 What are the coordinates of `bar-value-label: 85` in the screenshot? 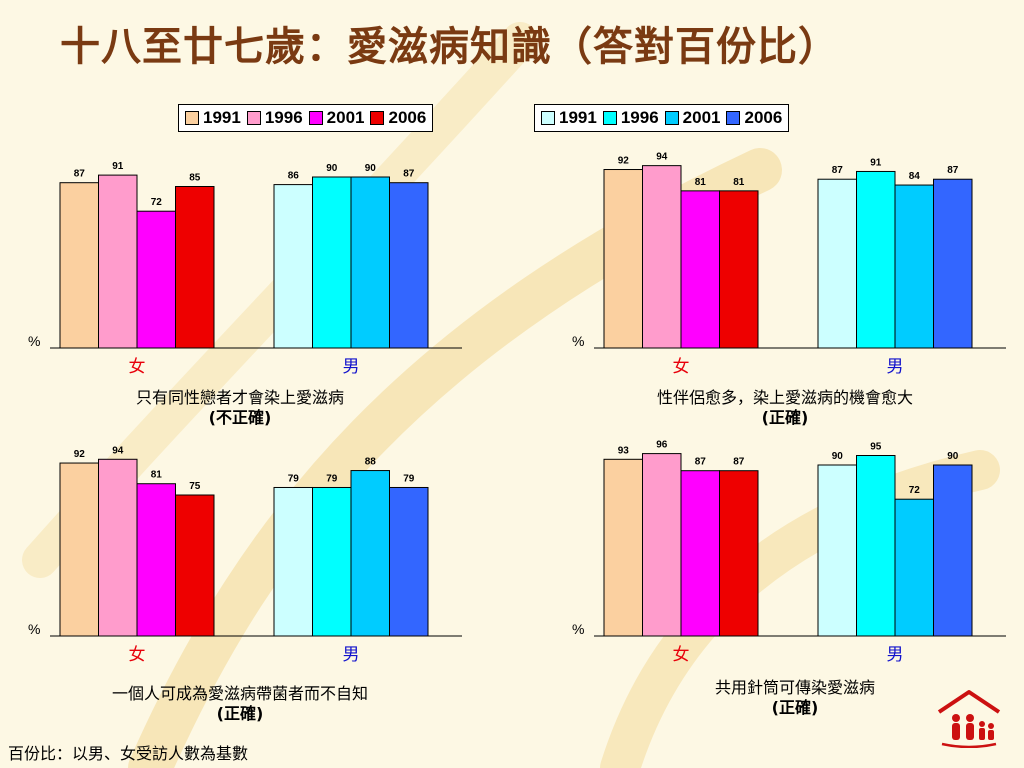 It's located at (195, 178).